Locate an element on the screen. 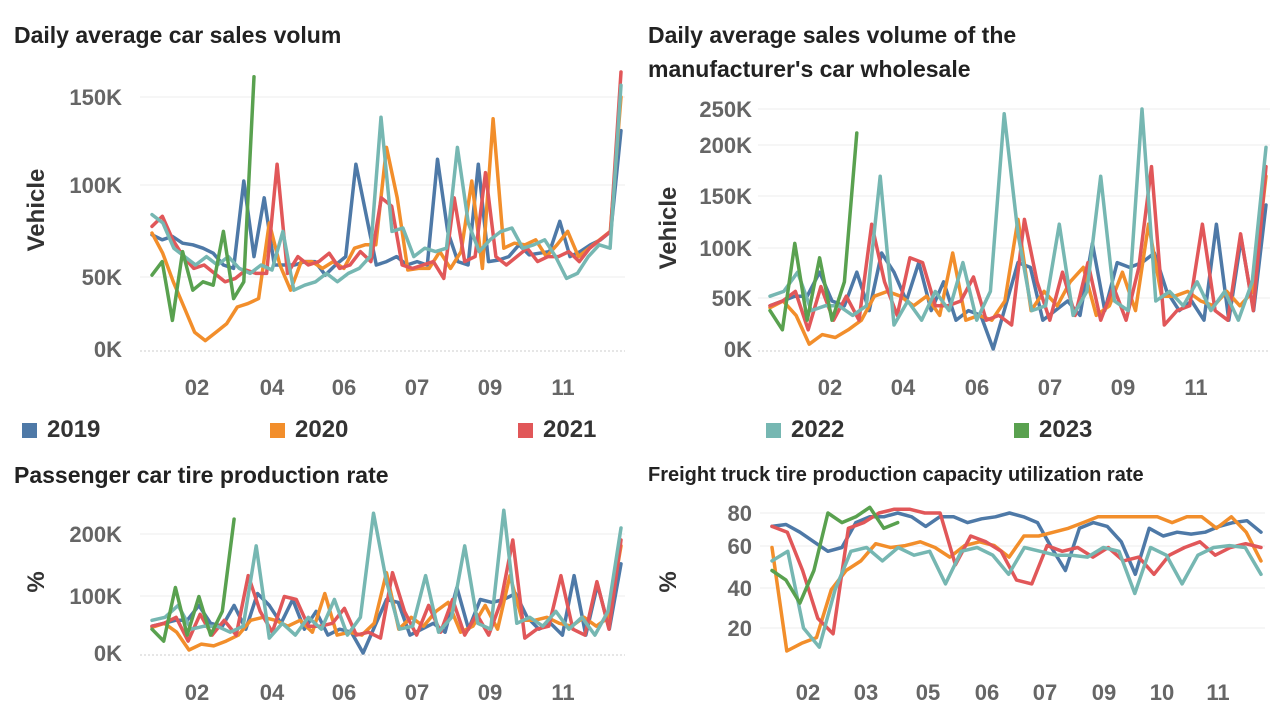  legend-swatch-2023 is located at coordinates (1021, 430).